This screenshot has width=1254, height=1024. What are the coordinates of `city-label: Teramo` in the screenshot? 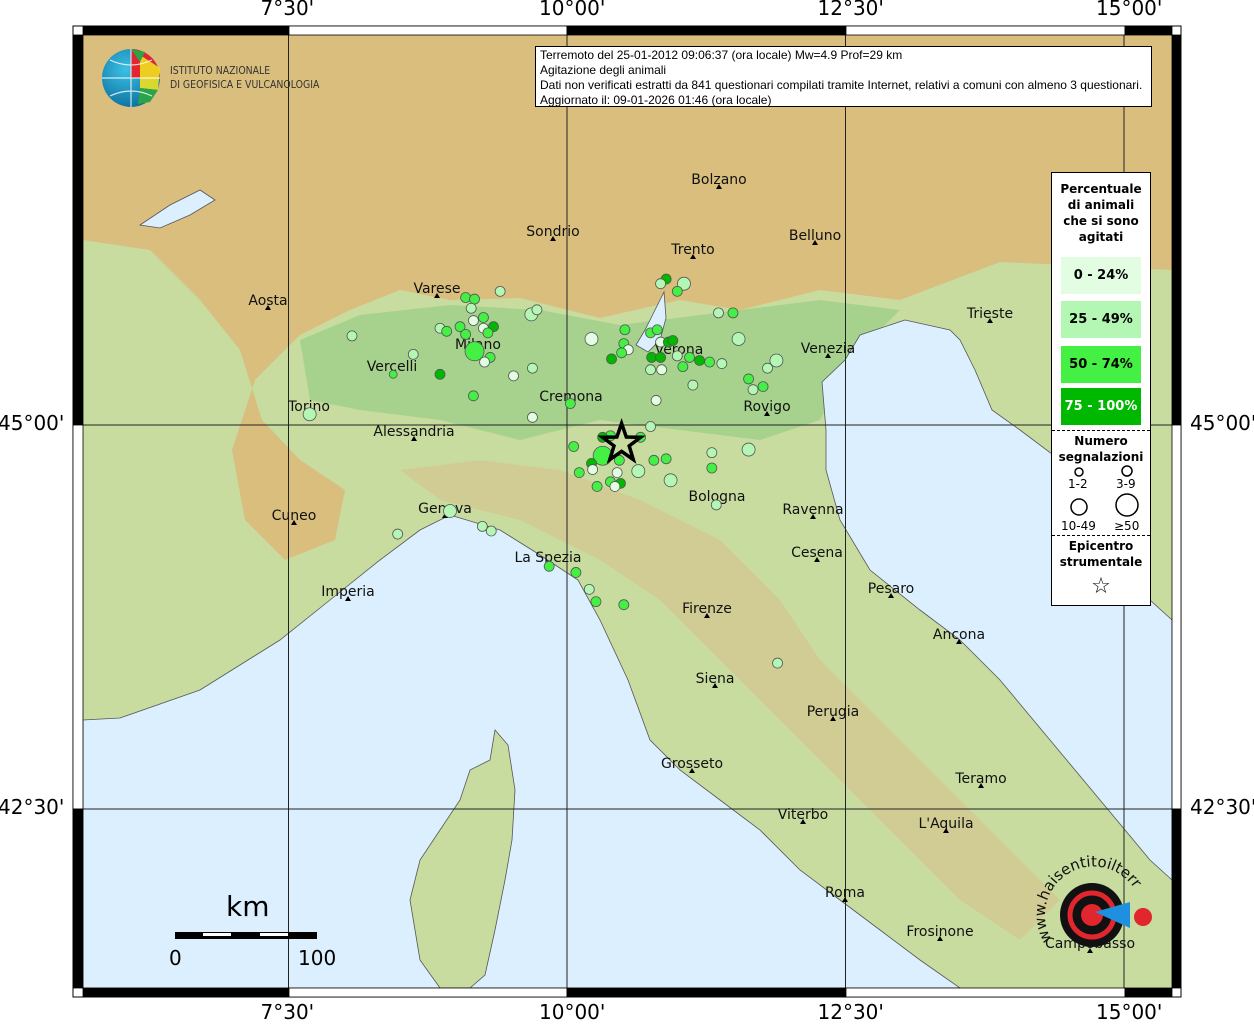 It's located at (980, 779).